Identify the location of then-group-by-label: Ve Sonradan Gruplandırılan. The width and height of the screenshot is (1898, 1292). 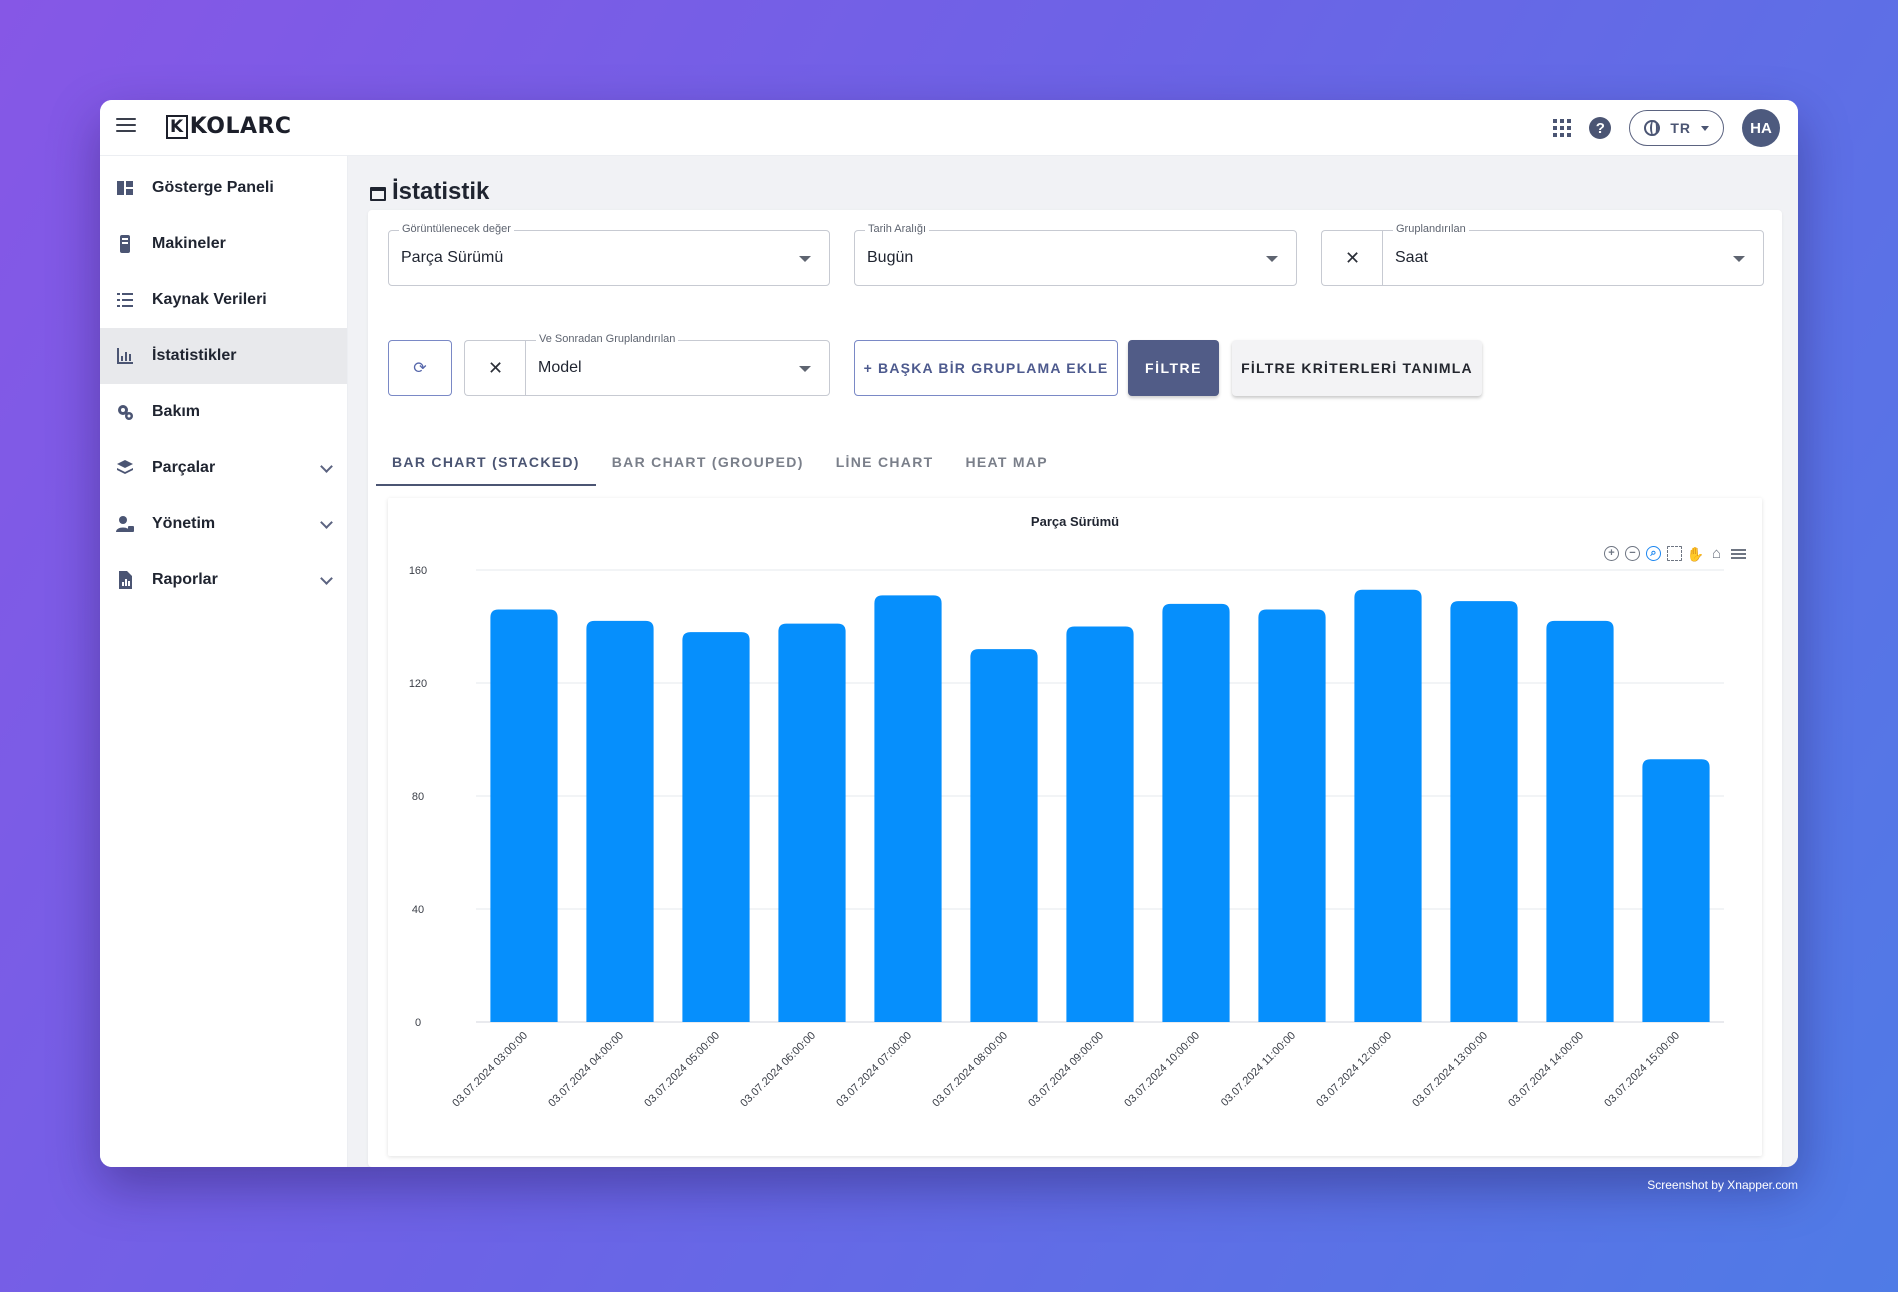
(607, 339).